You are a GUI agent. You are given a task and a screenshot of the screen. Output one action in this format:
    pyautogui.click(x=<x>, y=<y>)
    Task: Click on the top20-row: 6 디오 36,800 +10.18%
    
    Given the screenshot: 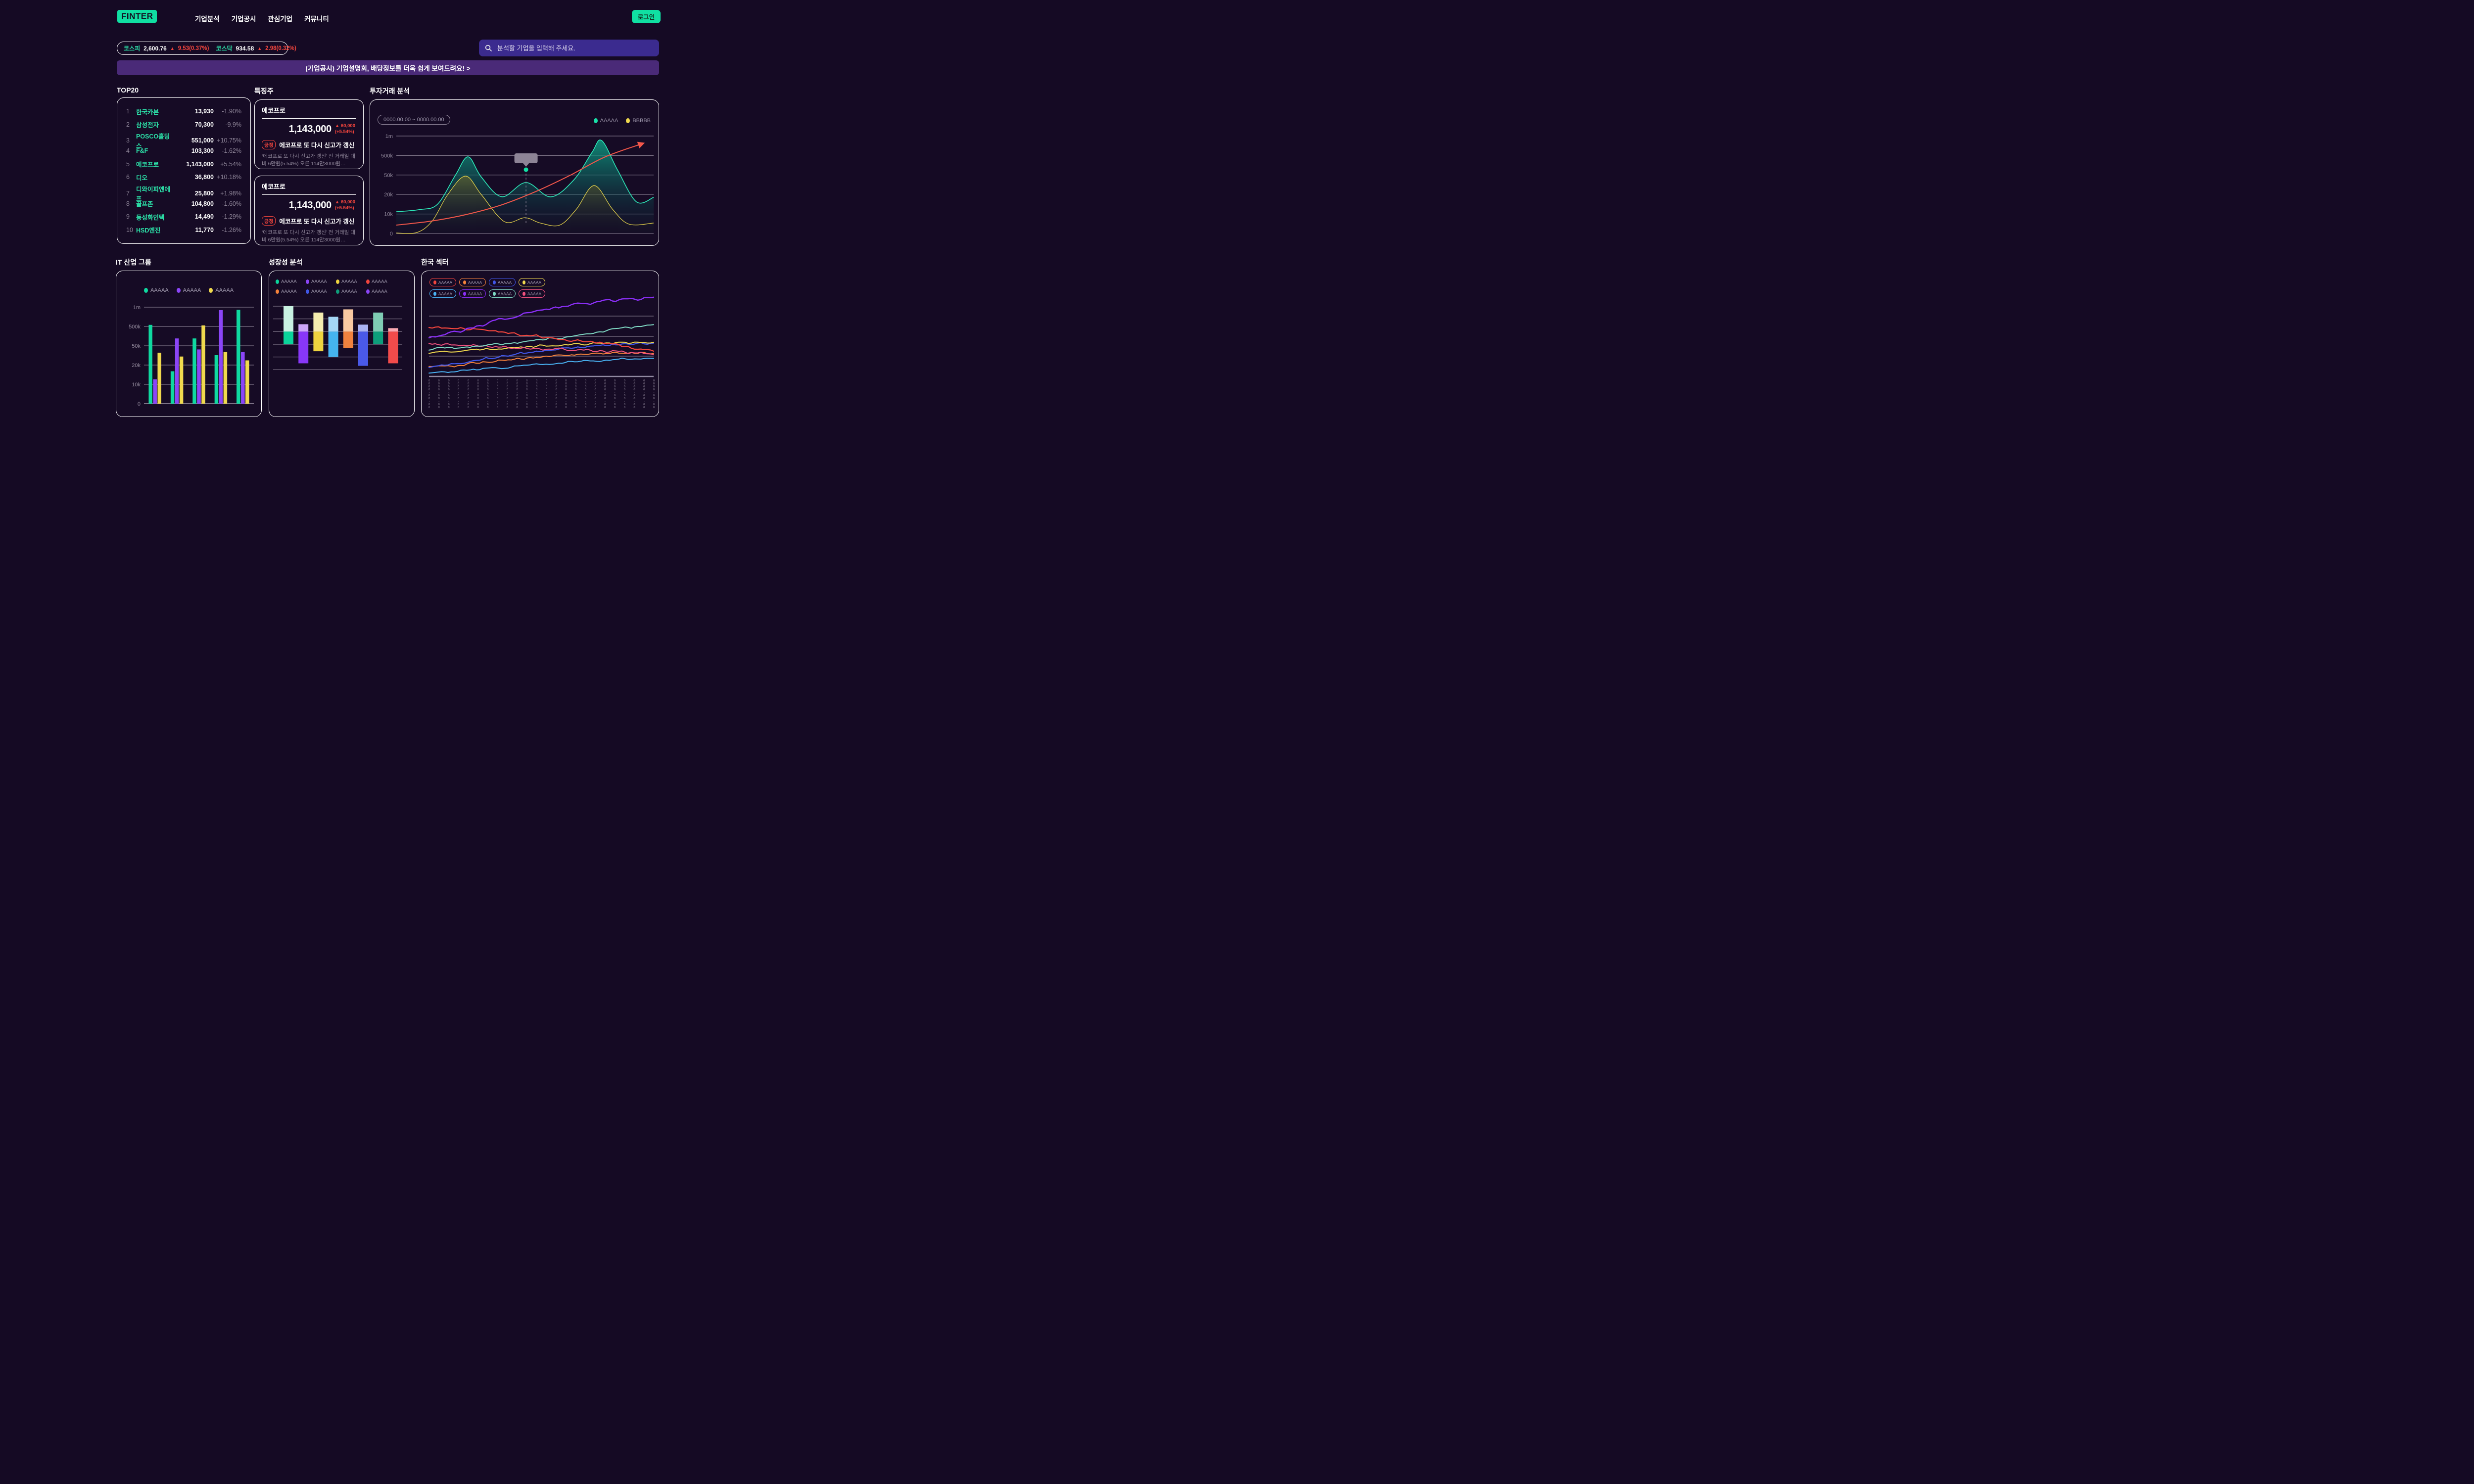 What is the action you would take?
    pyautogui.click(x=184, y=177)
    